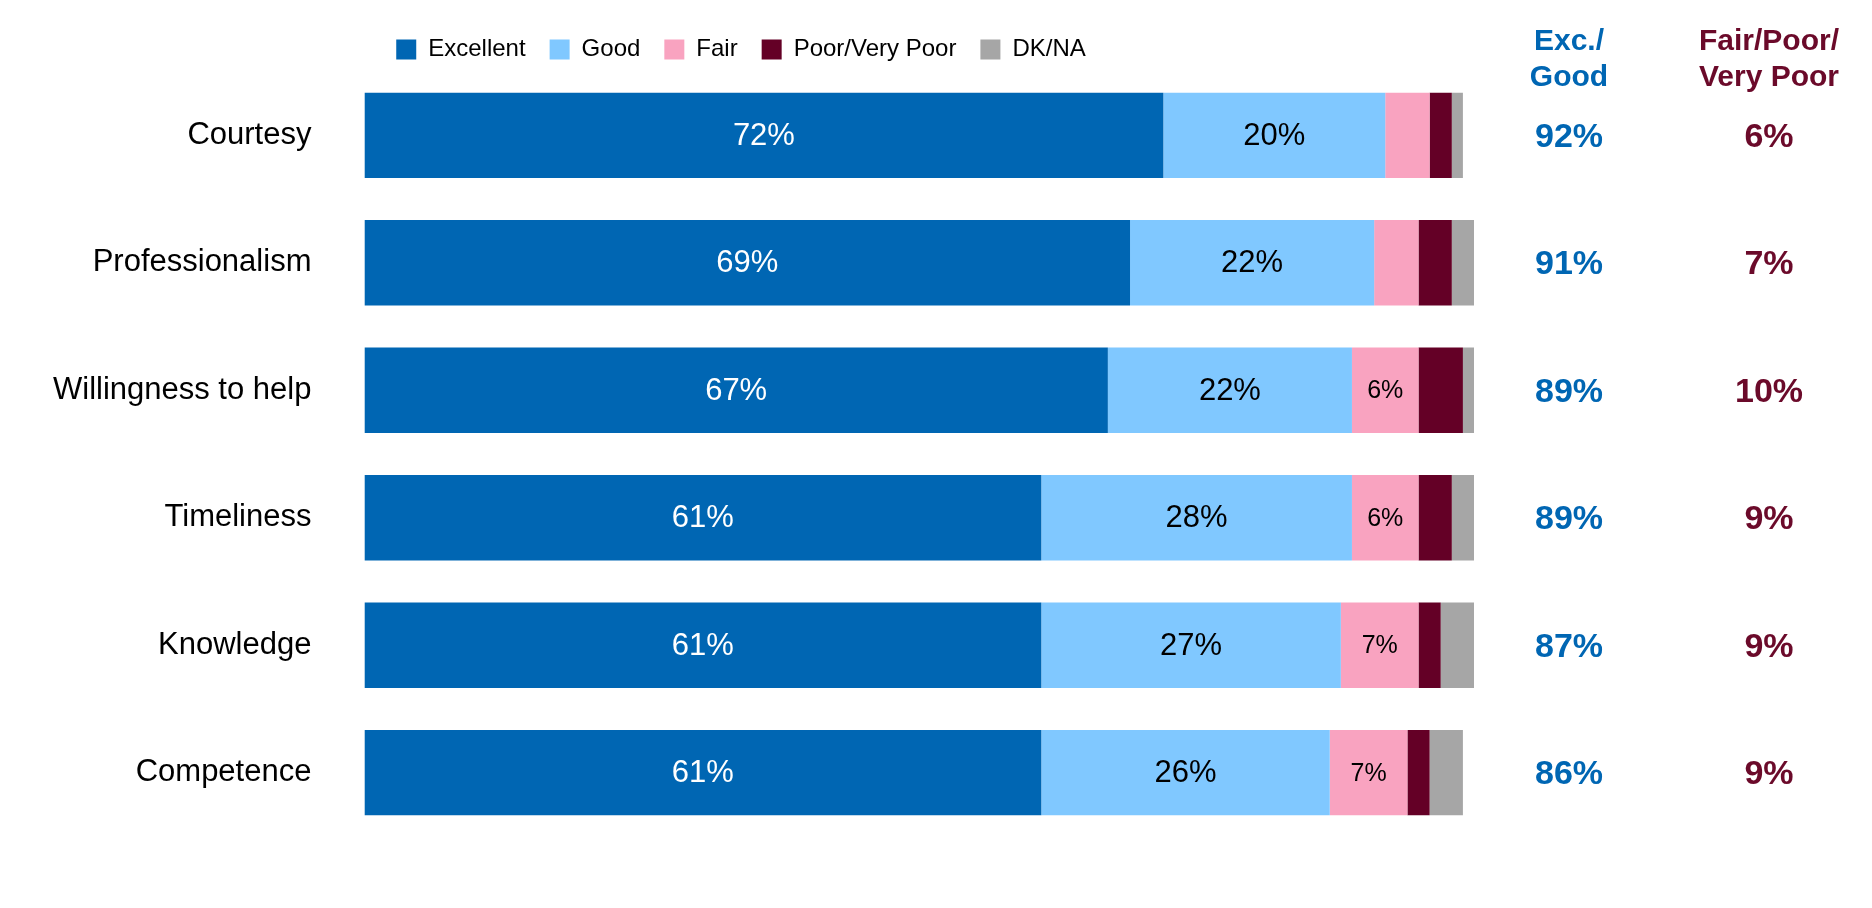 This screenshot has width=1872, height=908. Describe the element at coordinates (1769, 134) in the screenshot. I see `text: 6%` at that location.